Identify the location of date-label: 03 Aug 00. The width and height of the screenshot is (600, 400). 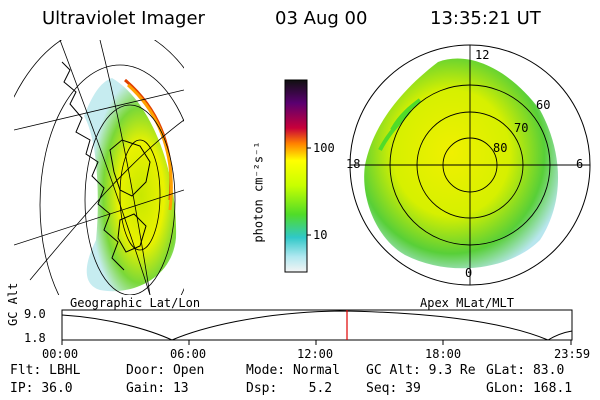
(321, 18).